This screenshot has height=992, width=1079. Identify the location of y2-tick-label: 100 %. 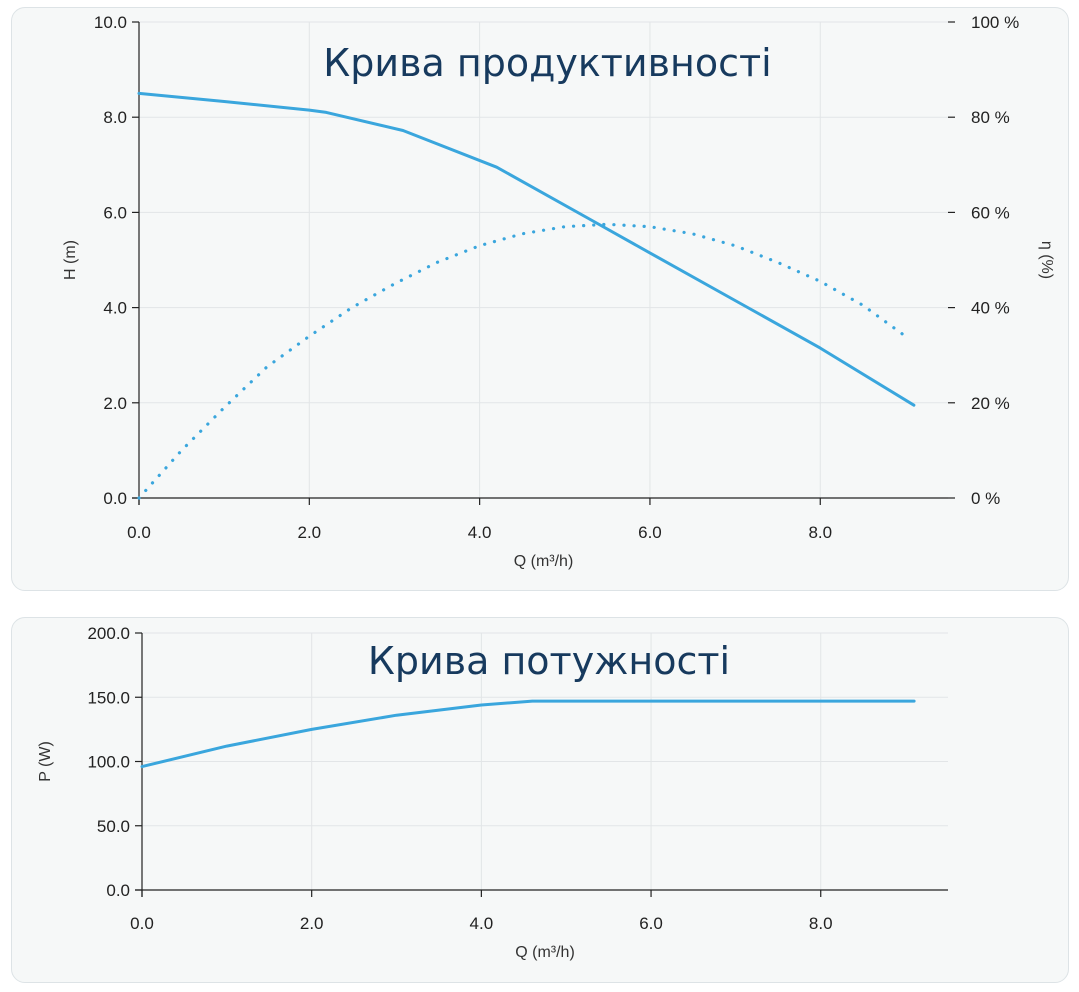
(995, 22).